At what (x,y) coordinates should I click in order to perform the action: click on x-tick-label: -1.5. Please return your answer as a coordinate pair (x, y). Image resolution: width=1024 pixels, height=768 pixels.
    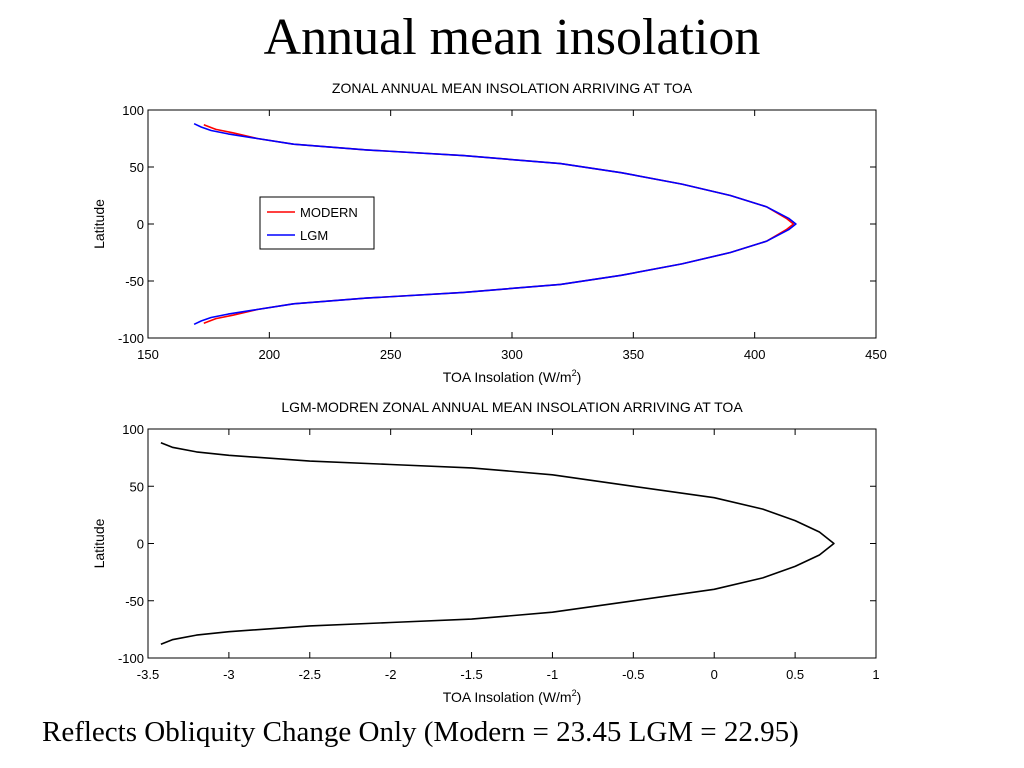
    Looking at the image, I should click on (471, 674).